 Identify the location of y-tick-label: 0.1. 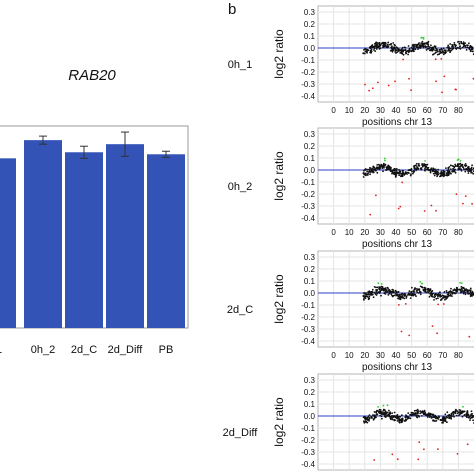
(310, 281).